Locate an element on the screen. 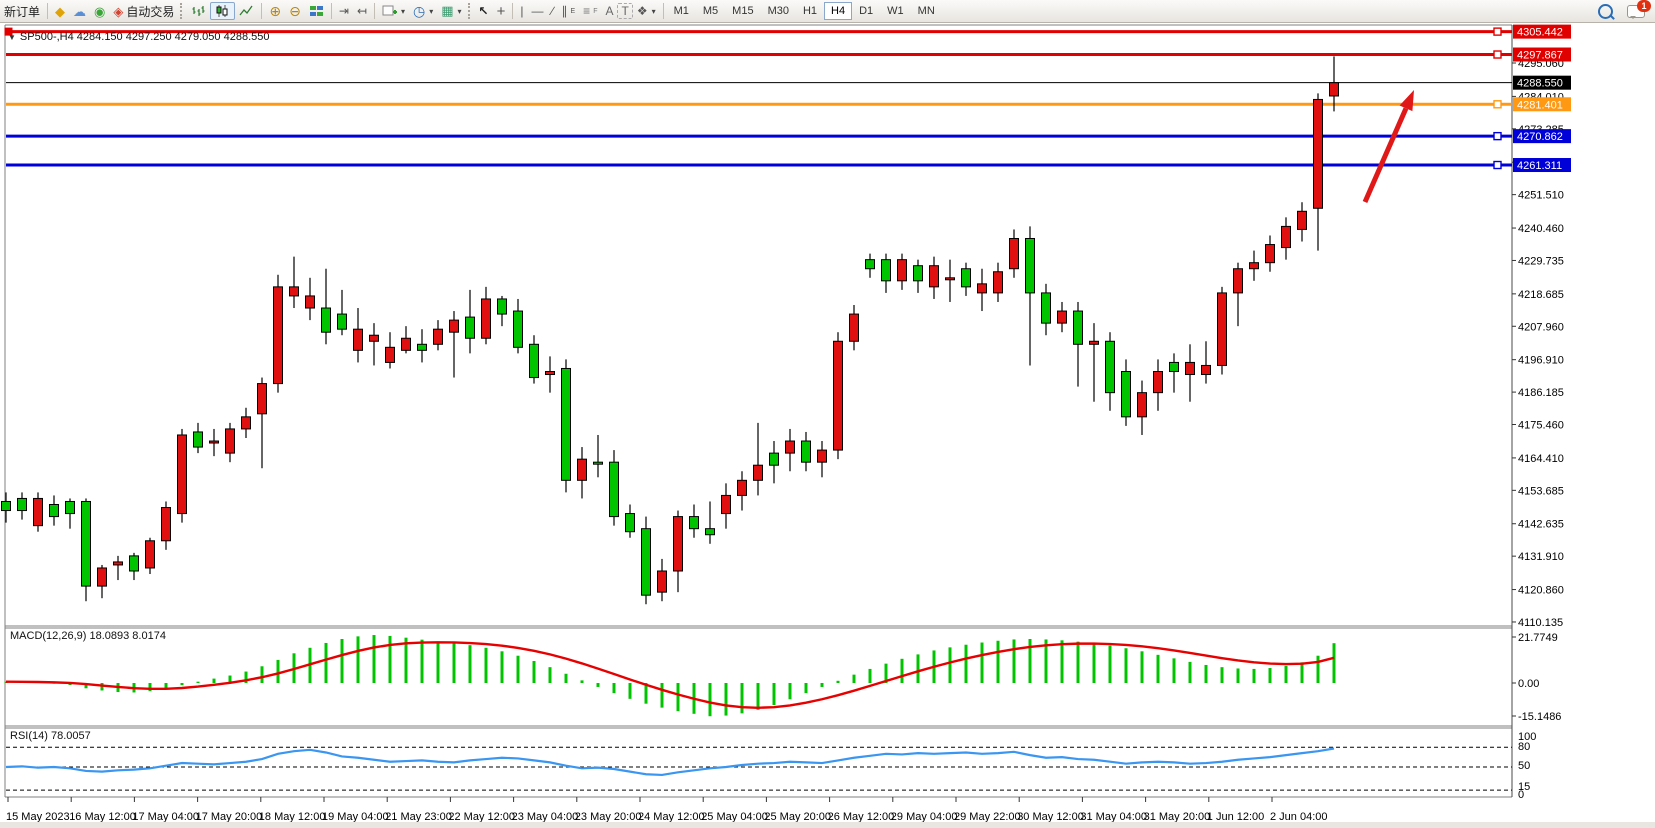 Image resolution: width=1655 pixels, height=828 pixels. time-tick-label: 1 Jun 12:00 is located at coordinates (1236, 817).